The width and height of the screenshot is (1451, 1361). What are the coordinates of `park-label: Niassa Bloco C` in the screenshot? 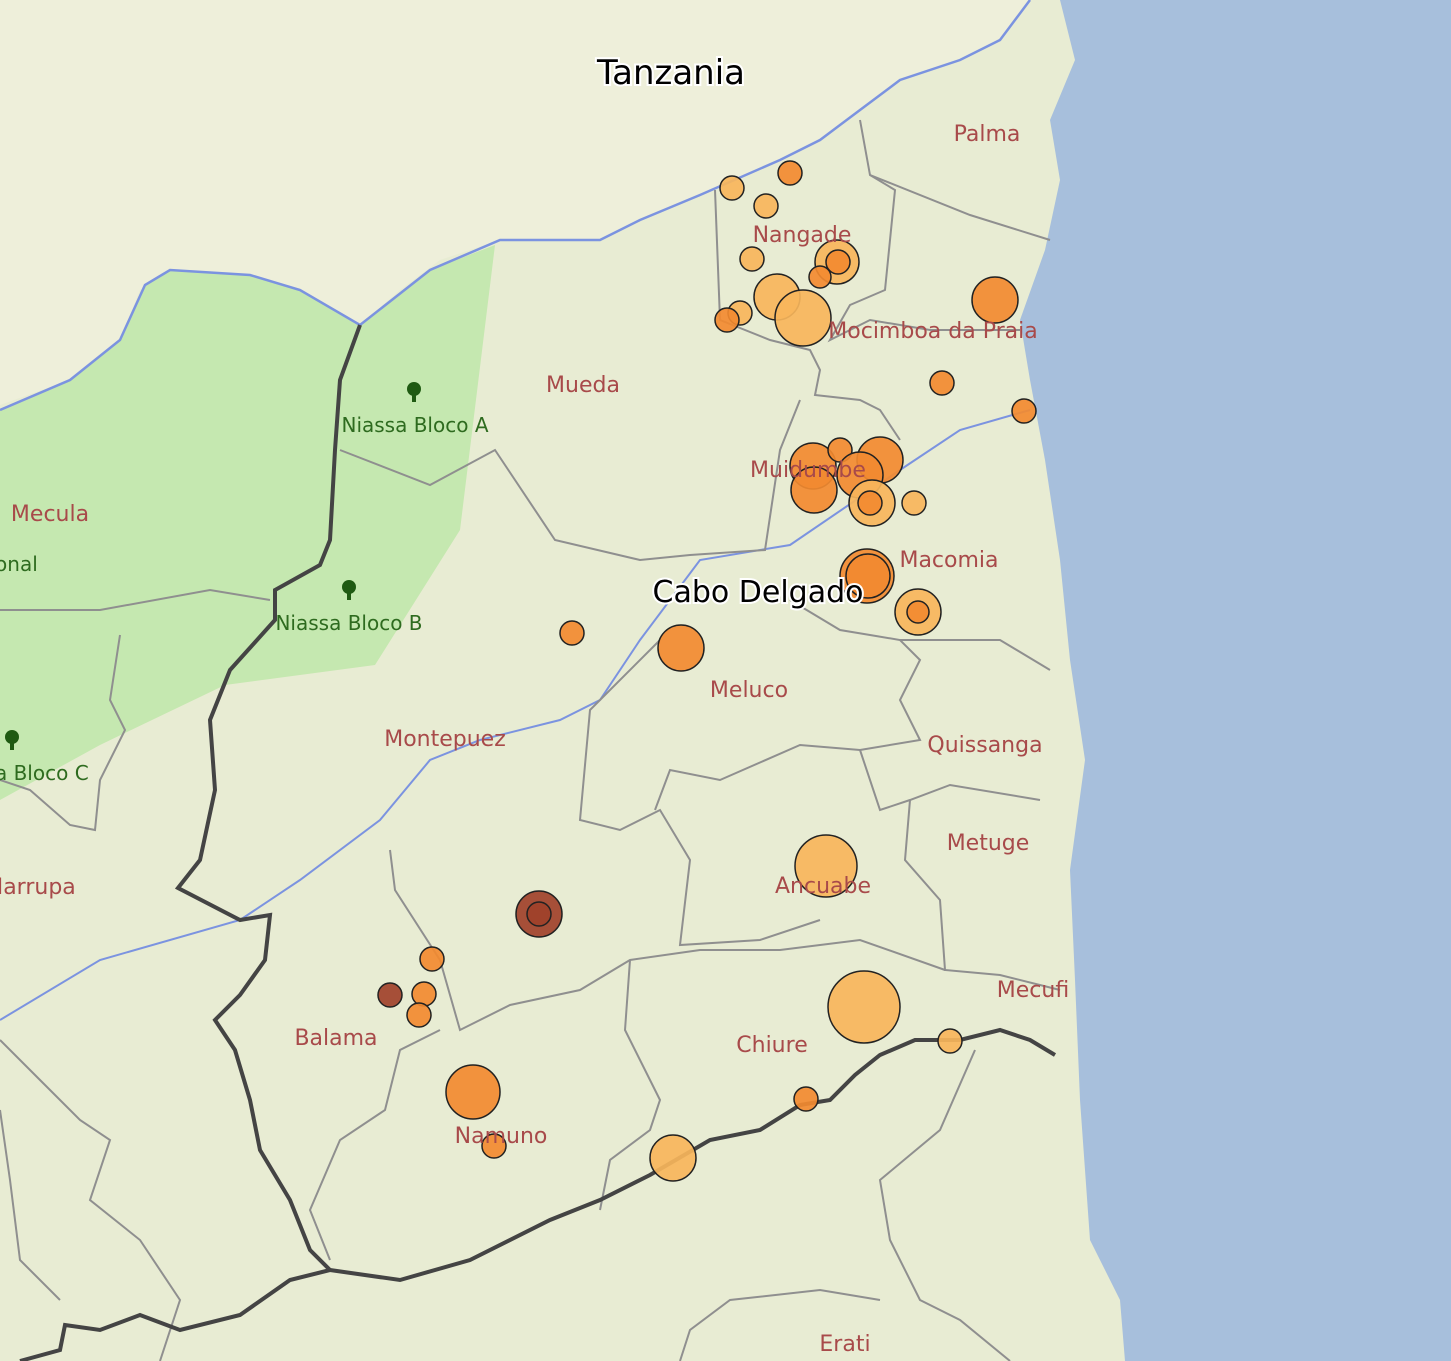 It's located at (44, 773).